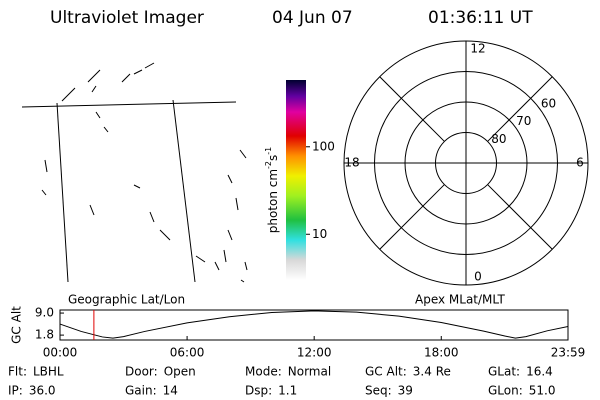  Describe the element at coordinates (170, 391) in the screenshot. I see `field-value: 14` at that location.